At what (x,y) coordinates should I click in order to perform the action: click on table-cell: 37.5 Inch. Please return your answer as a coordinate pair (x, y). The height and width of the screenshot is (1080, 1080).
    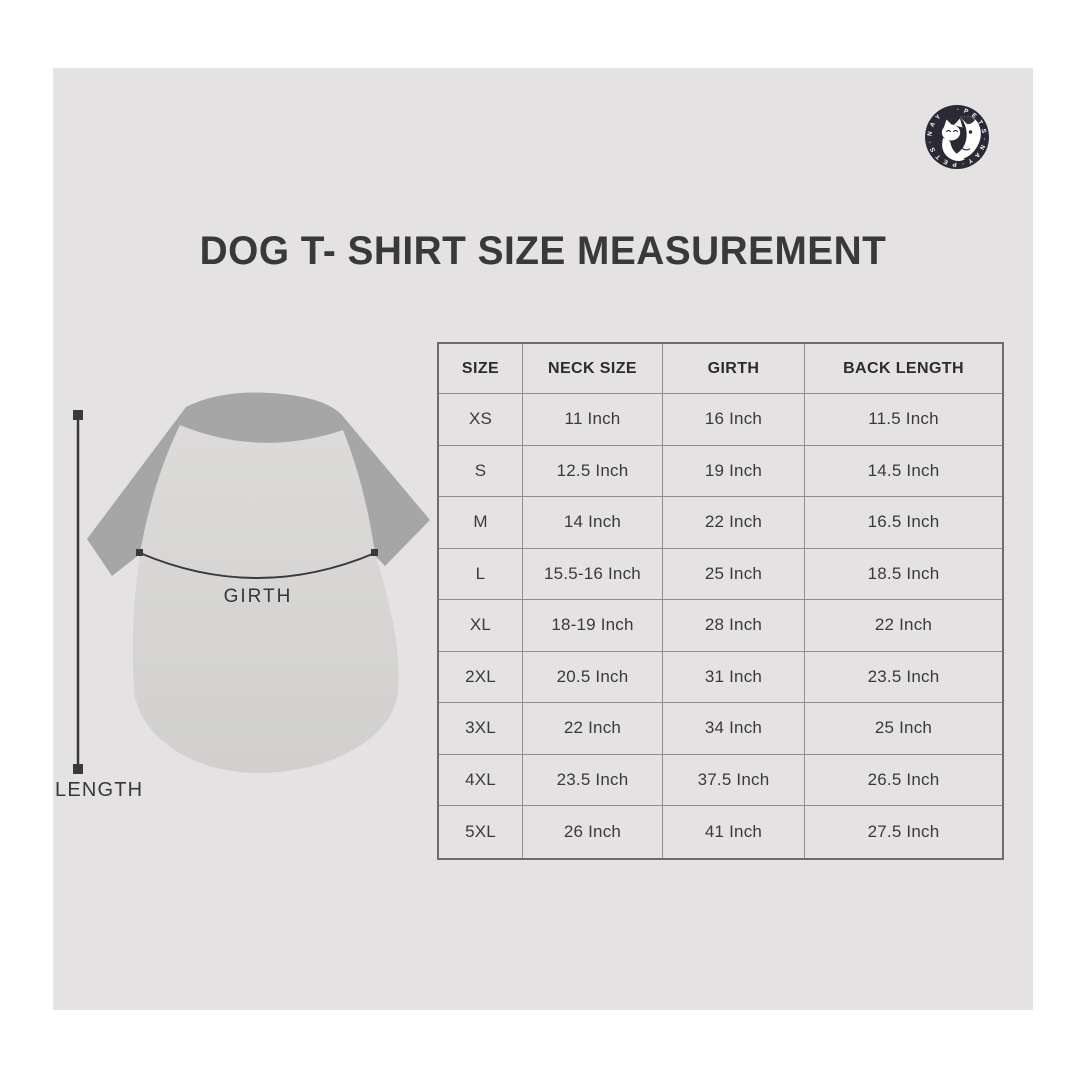
    Looking at the image, I should click on (734, 780).